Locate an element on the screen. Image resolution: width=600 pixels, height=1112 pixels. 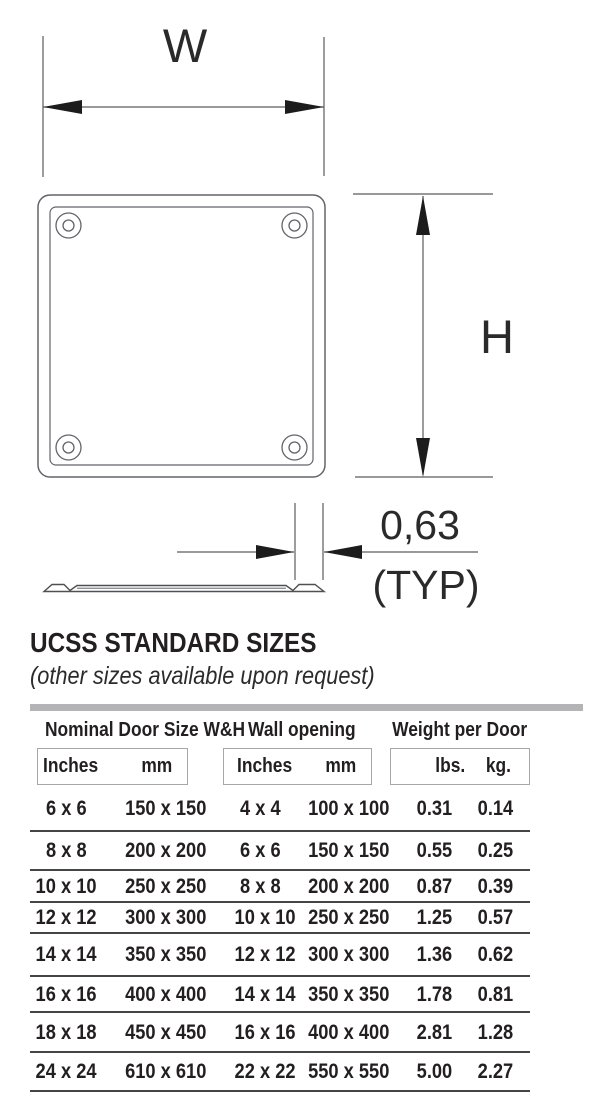
table-cell: 2.81 is located at coordinates (434, 1032).